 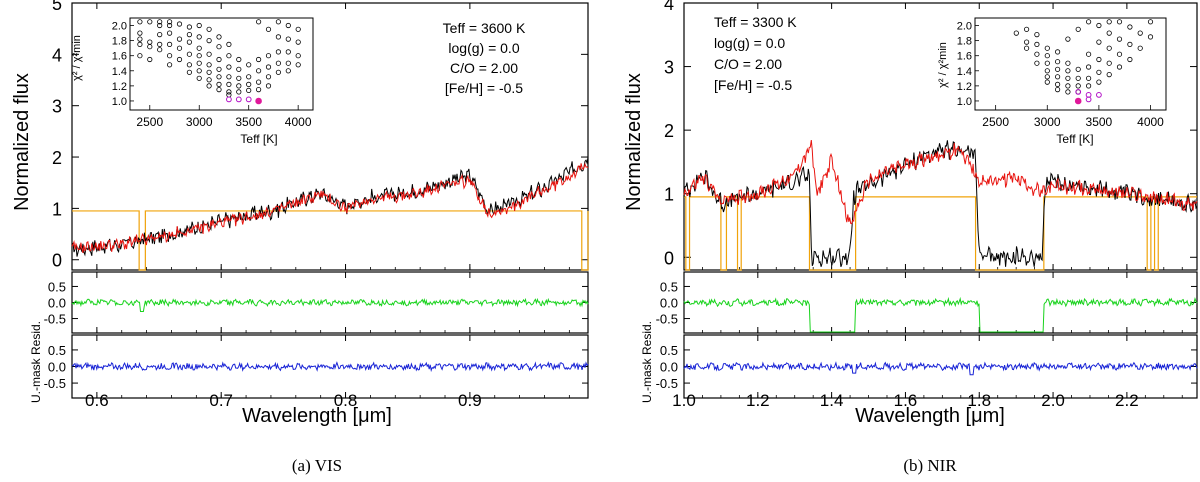 I want to click on vis-inset-ytick-label: 1.6, so click(x=119, y=57).